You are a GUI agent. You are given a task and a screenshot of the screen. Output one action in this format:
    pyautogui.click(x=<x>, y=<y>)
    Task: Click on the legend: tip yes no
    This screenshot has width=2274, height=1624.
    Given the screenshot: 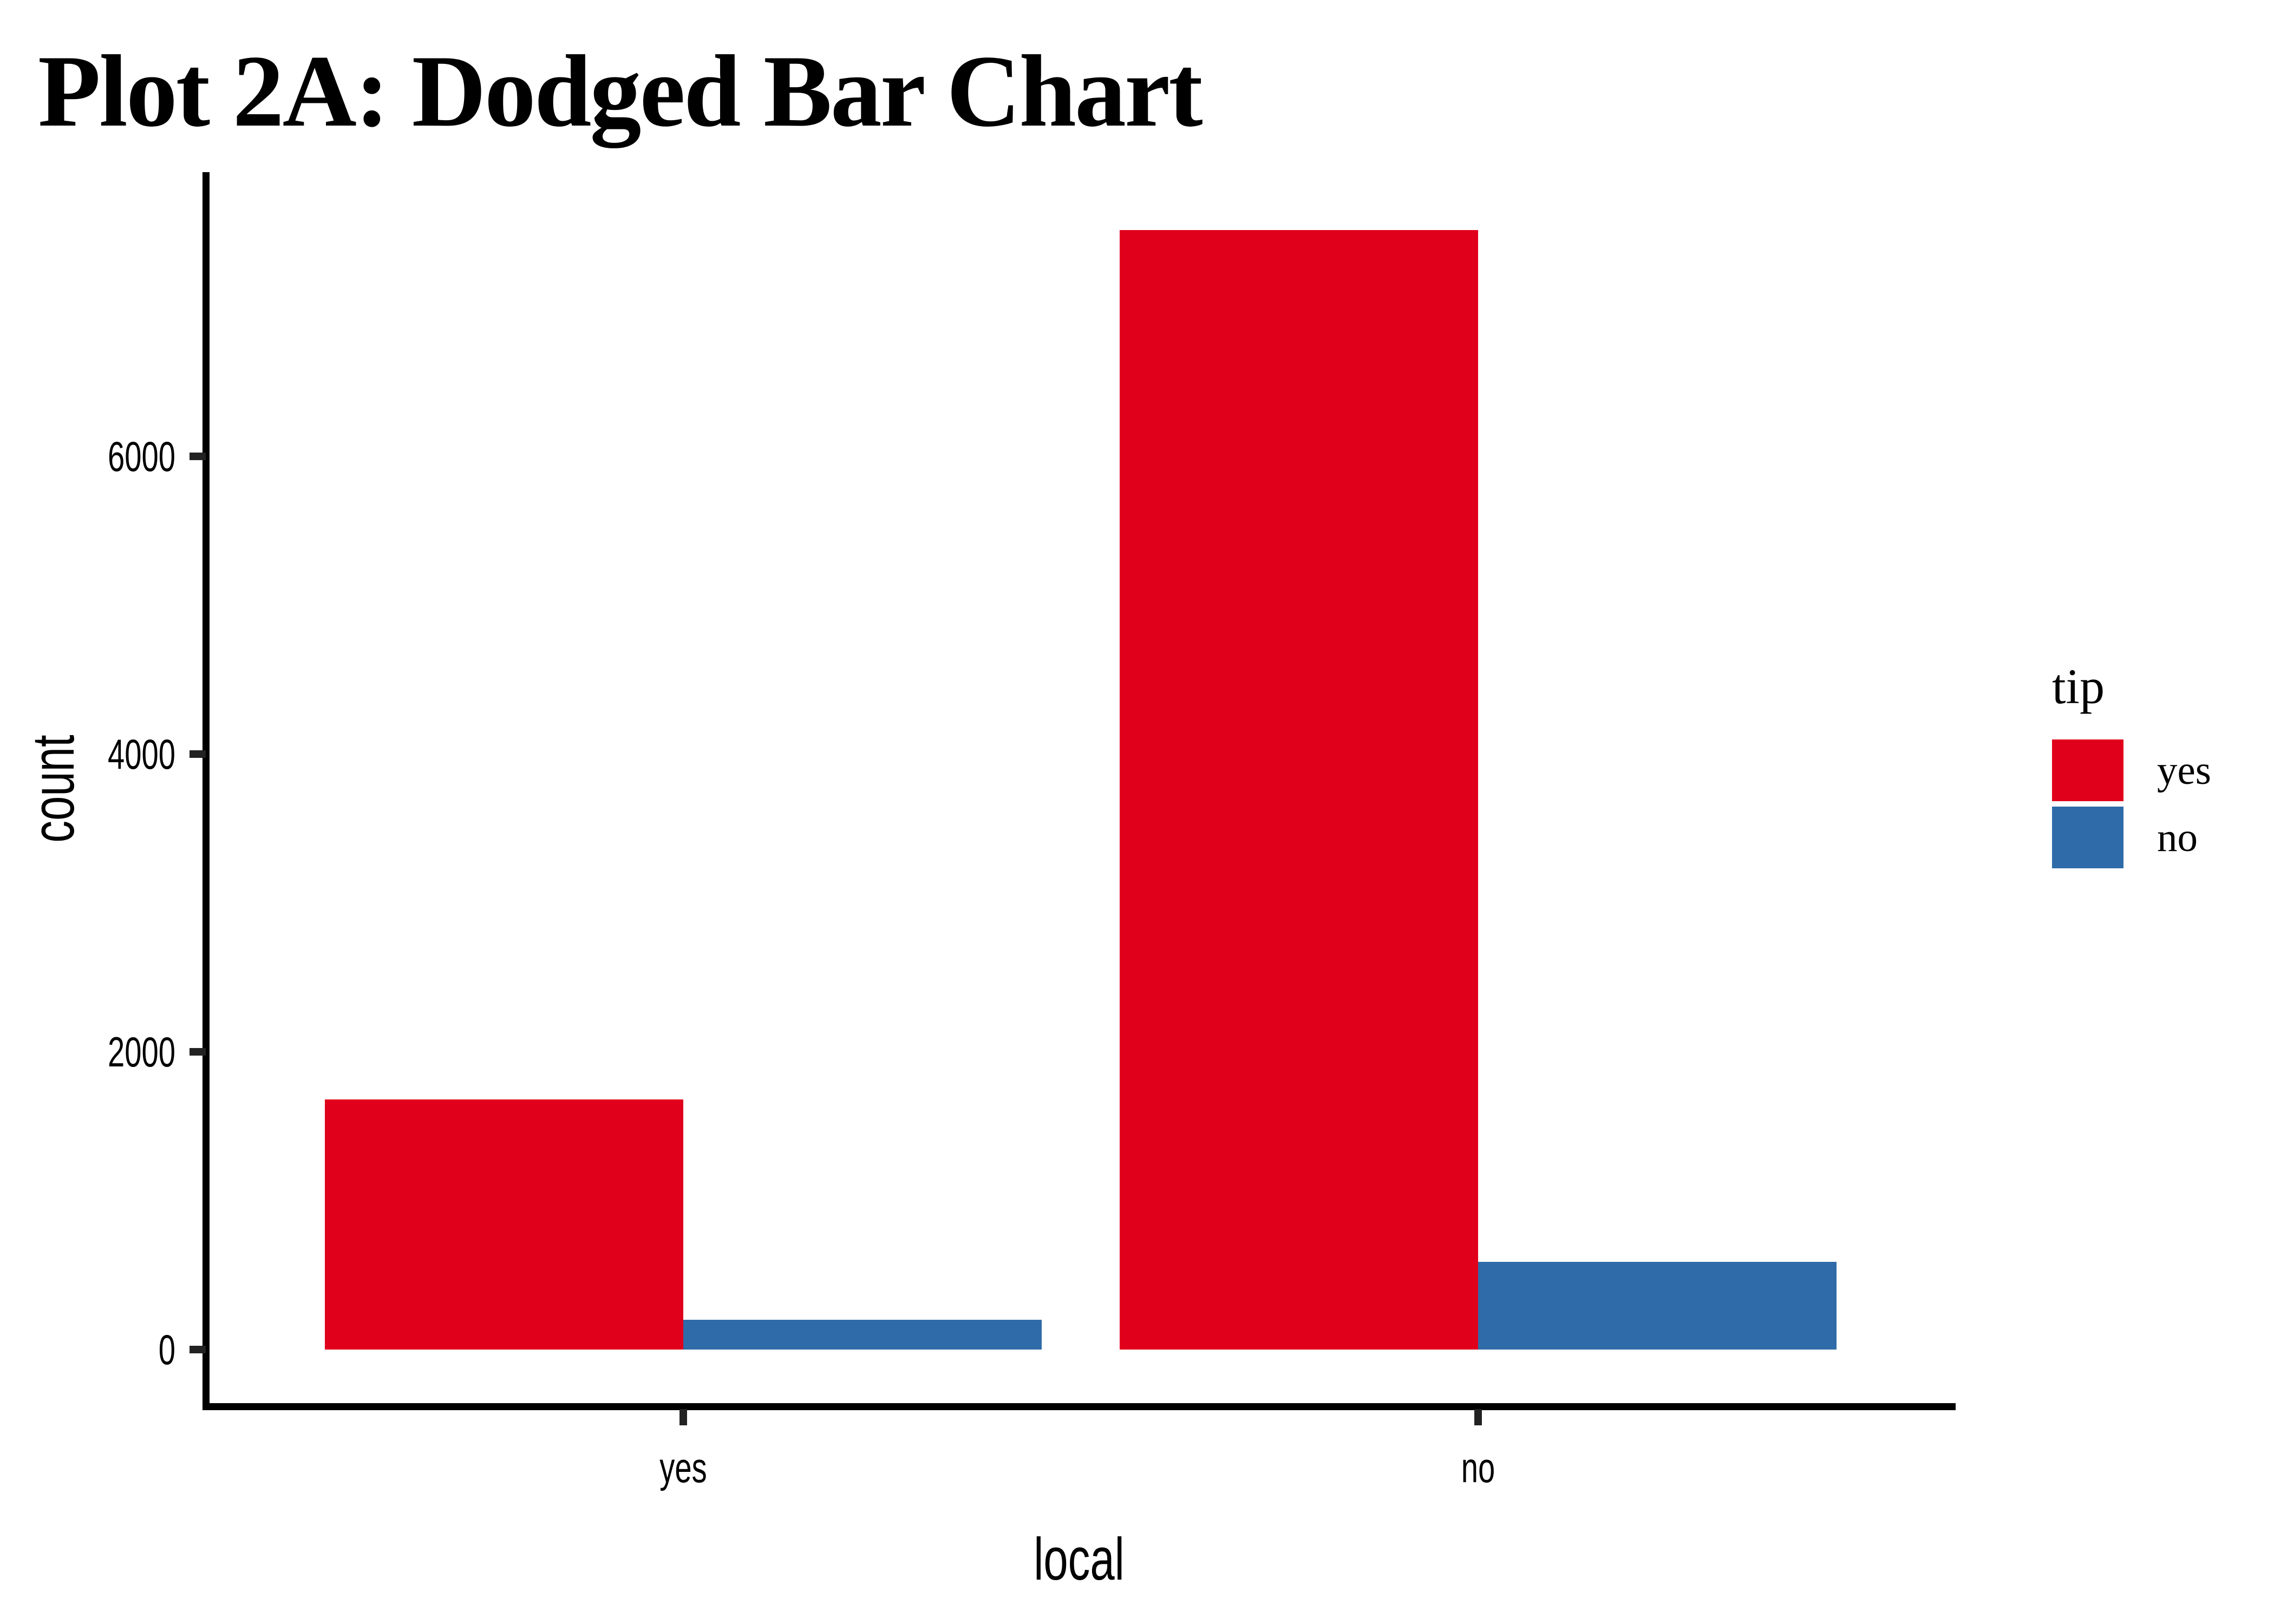 What is the action you would take?
    pyautogui.click(x=2132, y=768)
    